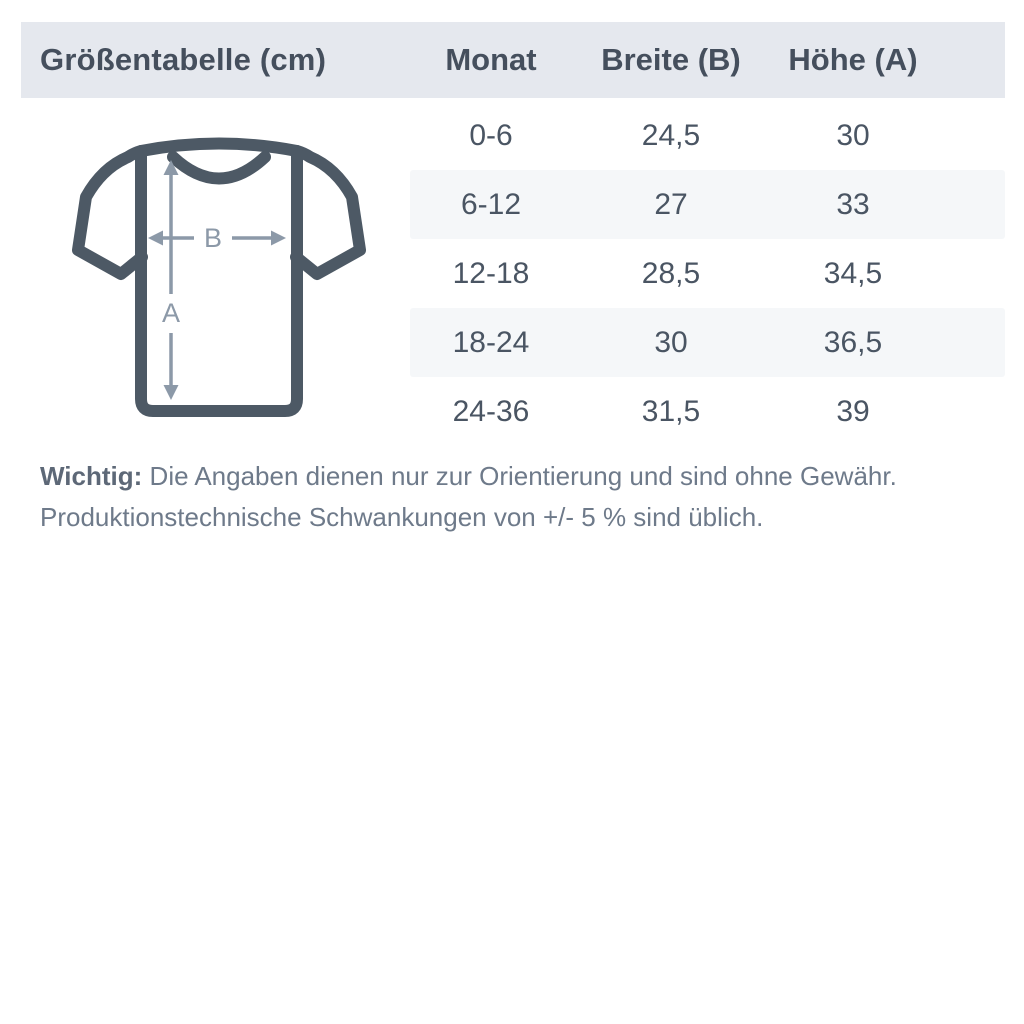  What do you see at coordinates (671, 59) in the screenshot?
I see `column-header-breite: Breite (B)` at bounding box center [671, 59].